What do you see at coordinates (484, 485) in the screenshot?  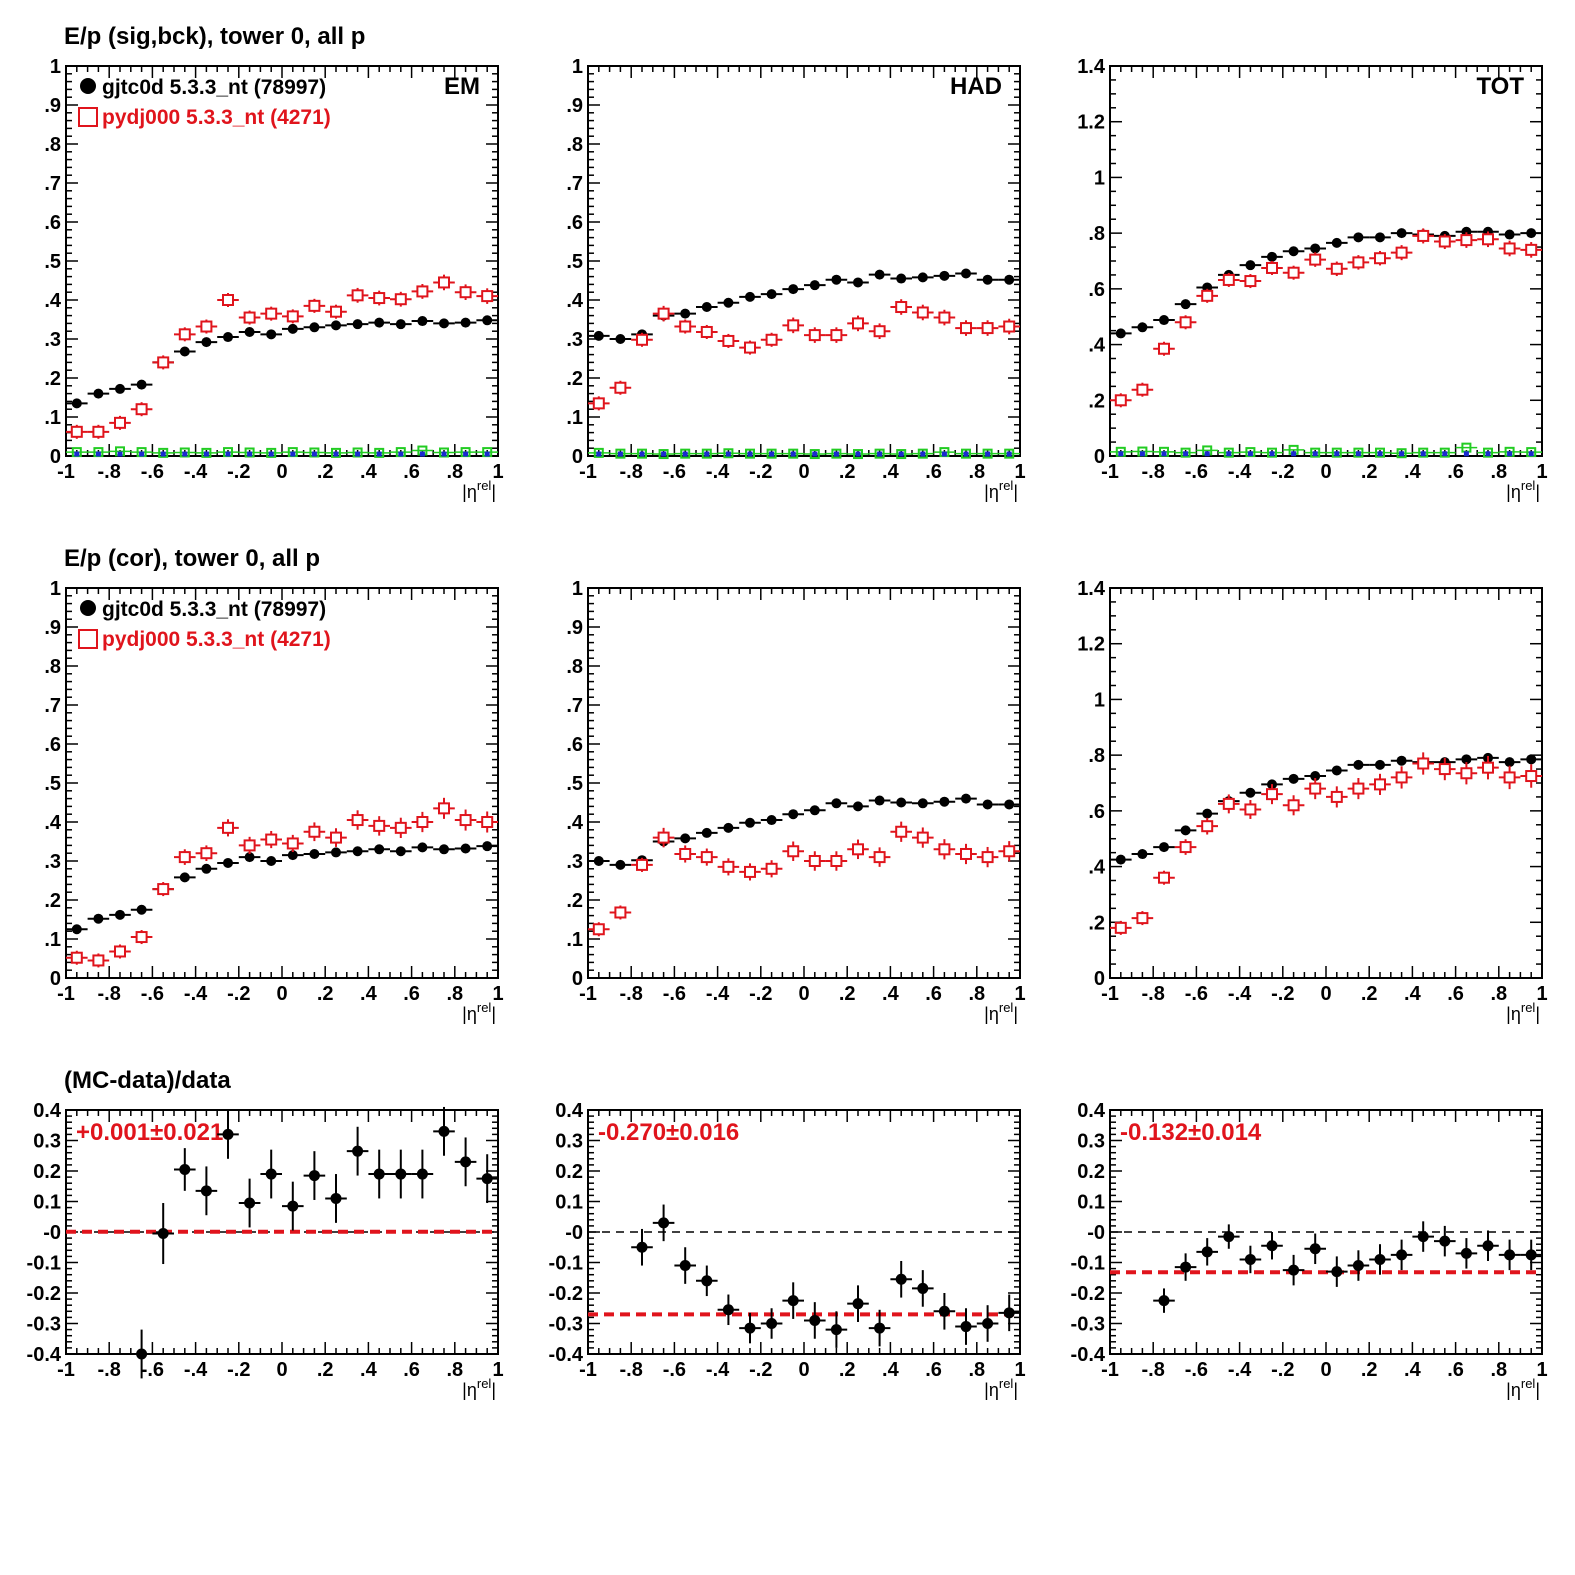 I see `x-axis-title-sup: rel` at bounding box center [484, 485].